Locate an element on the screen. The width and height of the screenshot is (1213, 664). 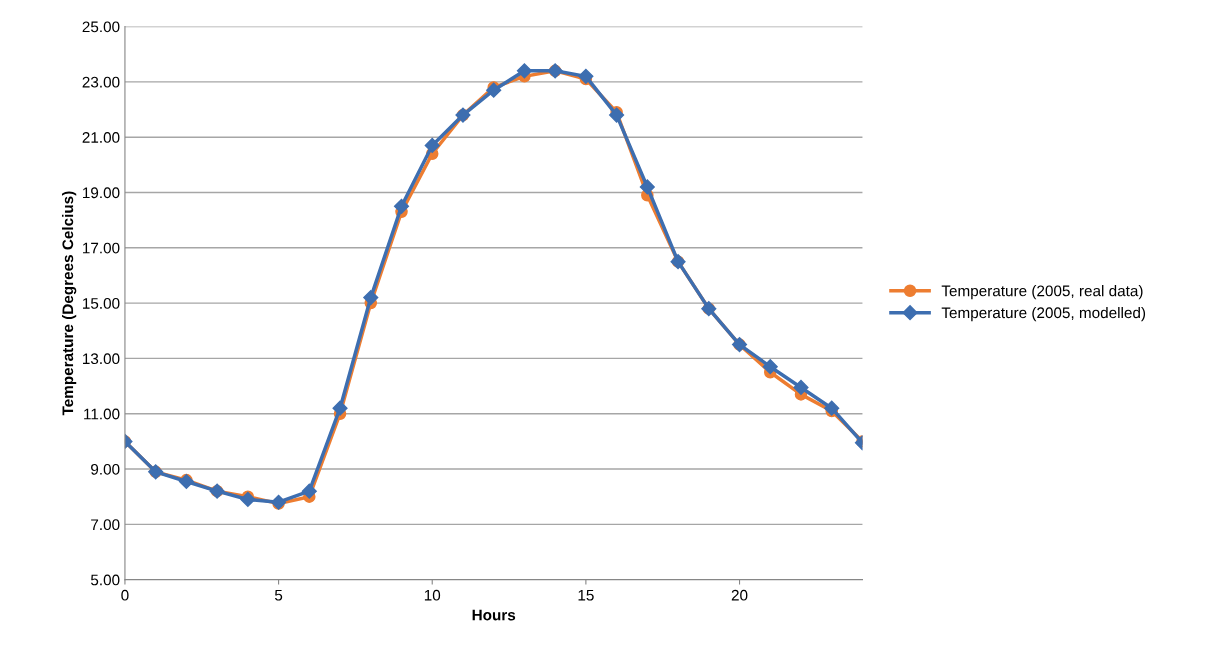
y-tick-label: 9.00 is located at coordinates (105, 469).